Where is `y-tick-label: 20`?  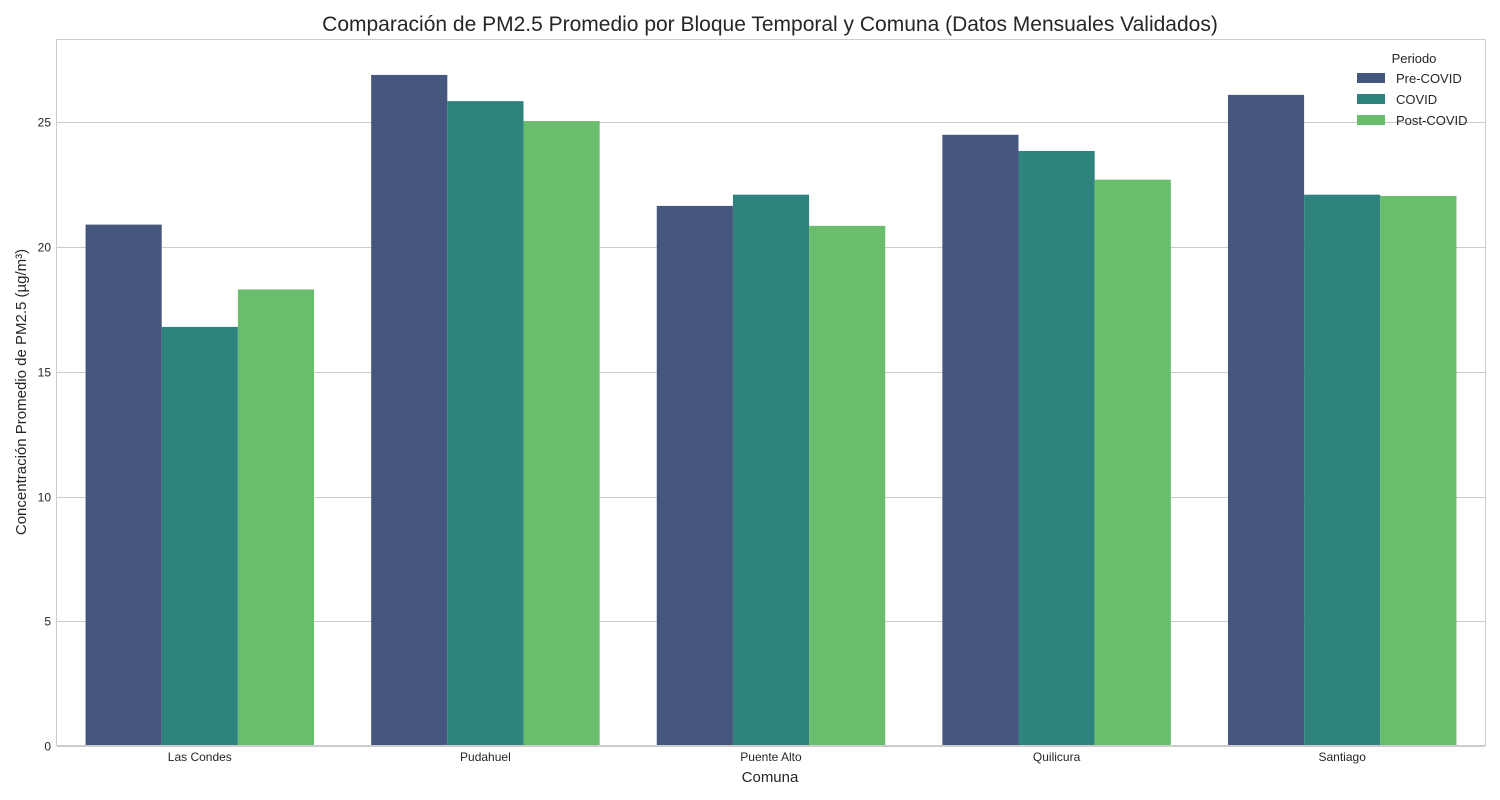 y-tick-label: 20 is located at coordinates (45, 248).